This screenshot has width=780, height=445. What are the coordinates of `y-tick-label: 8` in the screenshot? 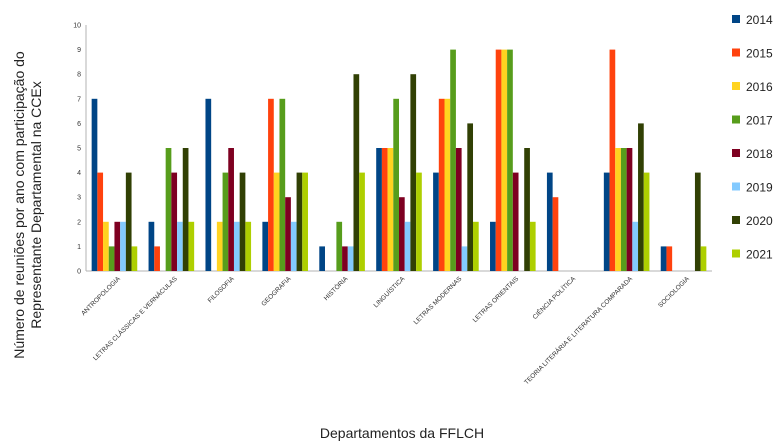 It's located at (79, 75).